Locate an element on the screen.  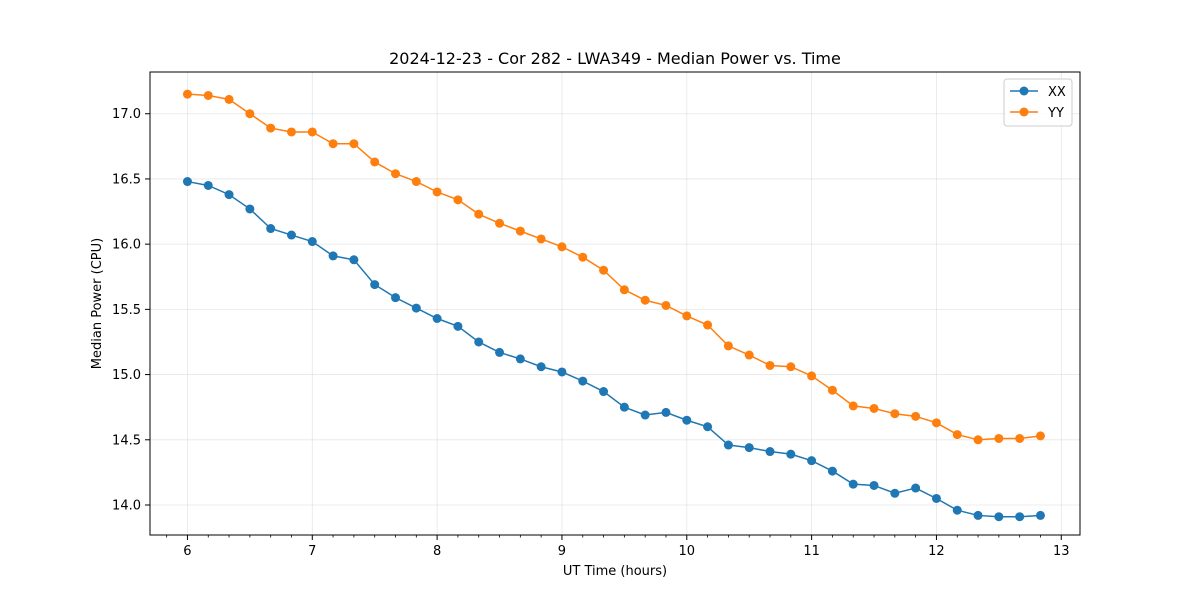
x-tick-label: 10 is located at coordinates (687, 551).